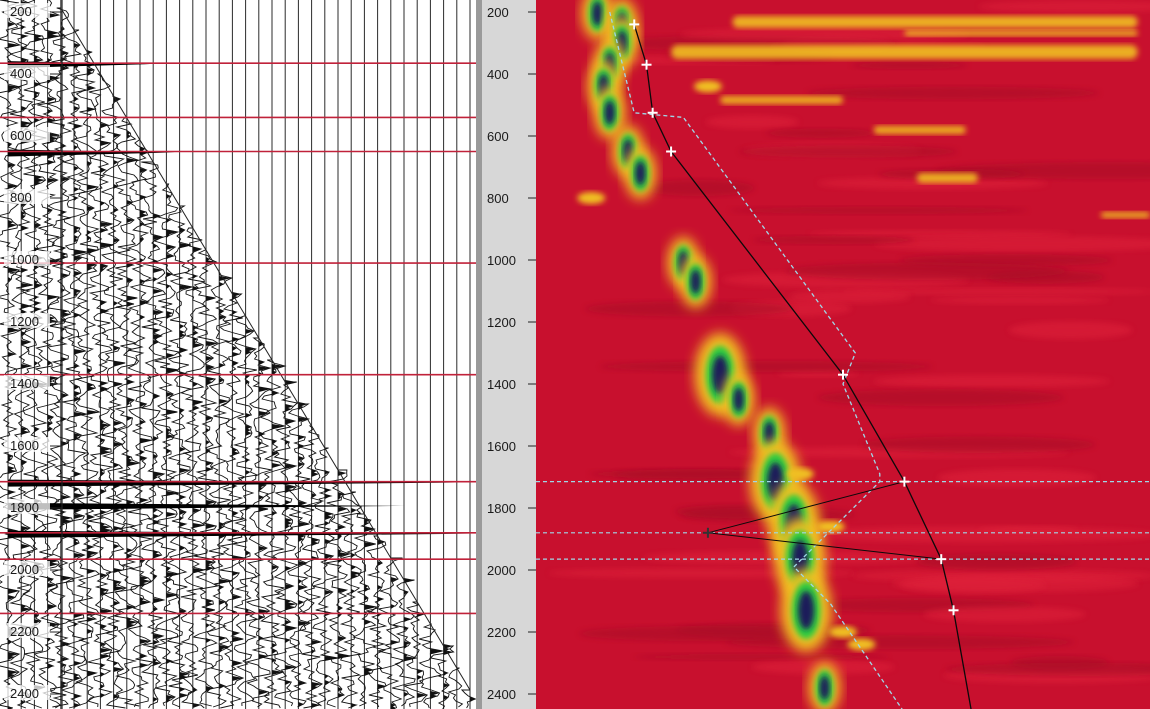 The height and width of the screenshot is (709, 1150). What do you see at coordinates (501, 446) in the screenshot?
I see `right-tick-label: 1600` at bounding box center [501, 446].